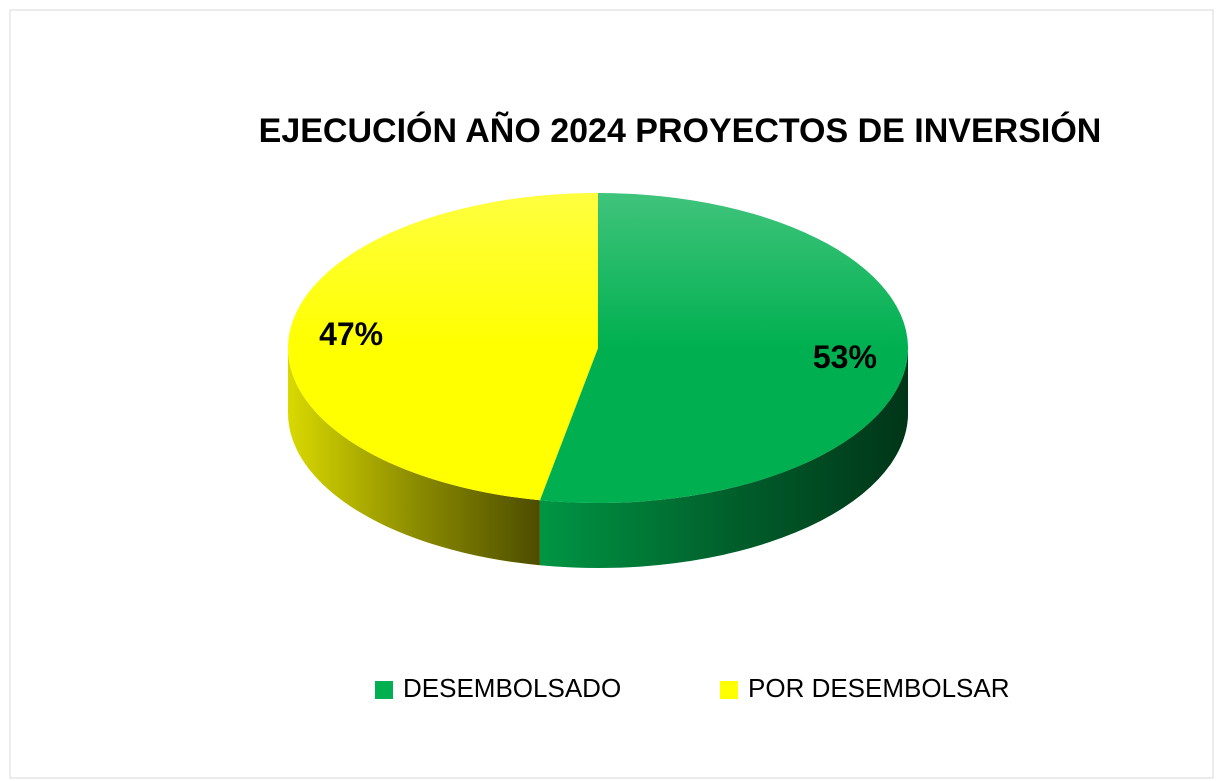  I want to click on data-label: 47%, so click(351, 334).